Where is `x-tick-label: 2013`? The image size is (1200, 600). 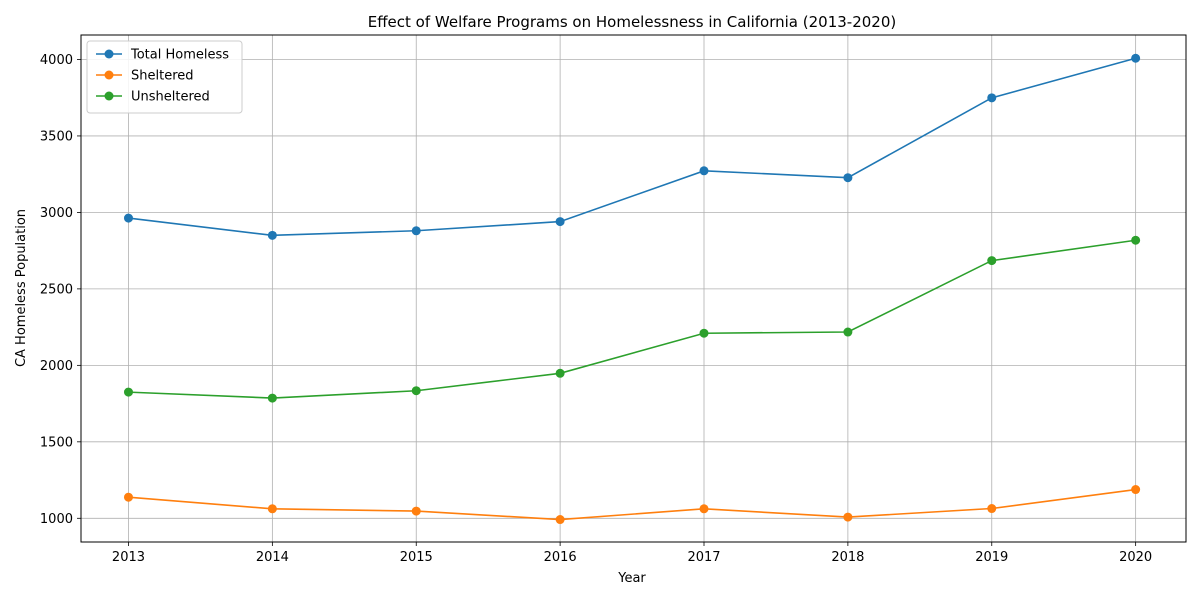
x-tick-label: 2013 is located at coordinates (128, 557).